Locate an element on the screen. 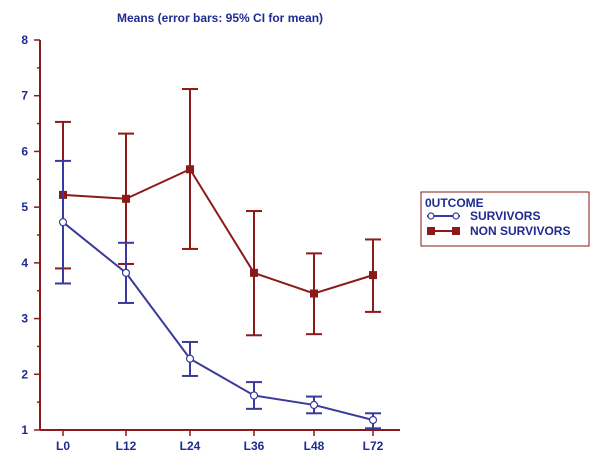 The height and width of the screenshot is (453, 592). series-line is located at coordinates (218, 231).